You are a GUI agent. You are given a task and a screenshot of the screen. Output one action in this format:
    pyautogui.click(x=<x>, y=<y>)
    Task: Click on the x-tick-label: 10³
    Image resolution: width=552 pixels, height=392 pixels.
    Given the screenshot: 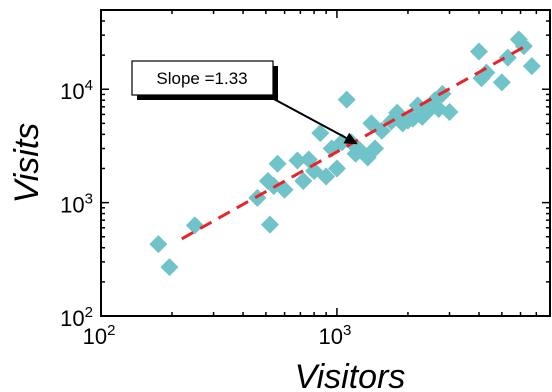 What is the action you would take?
    pyautogui.click(x=335, y=335)
    